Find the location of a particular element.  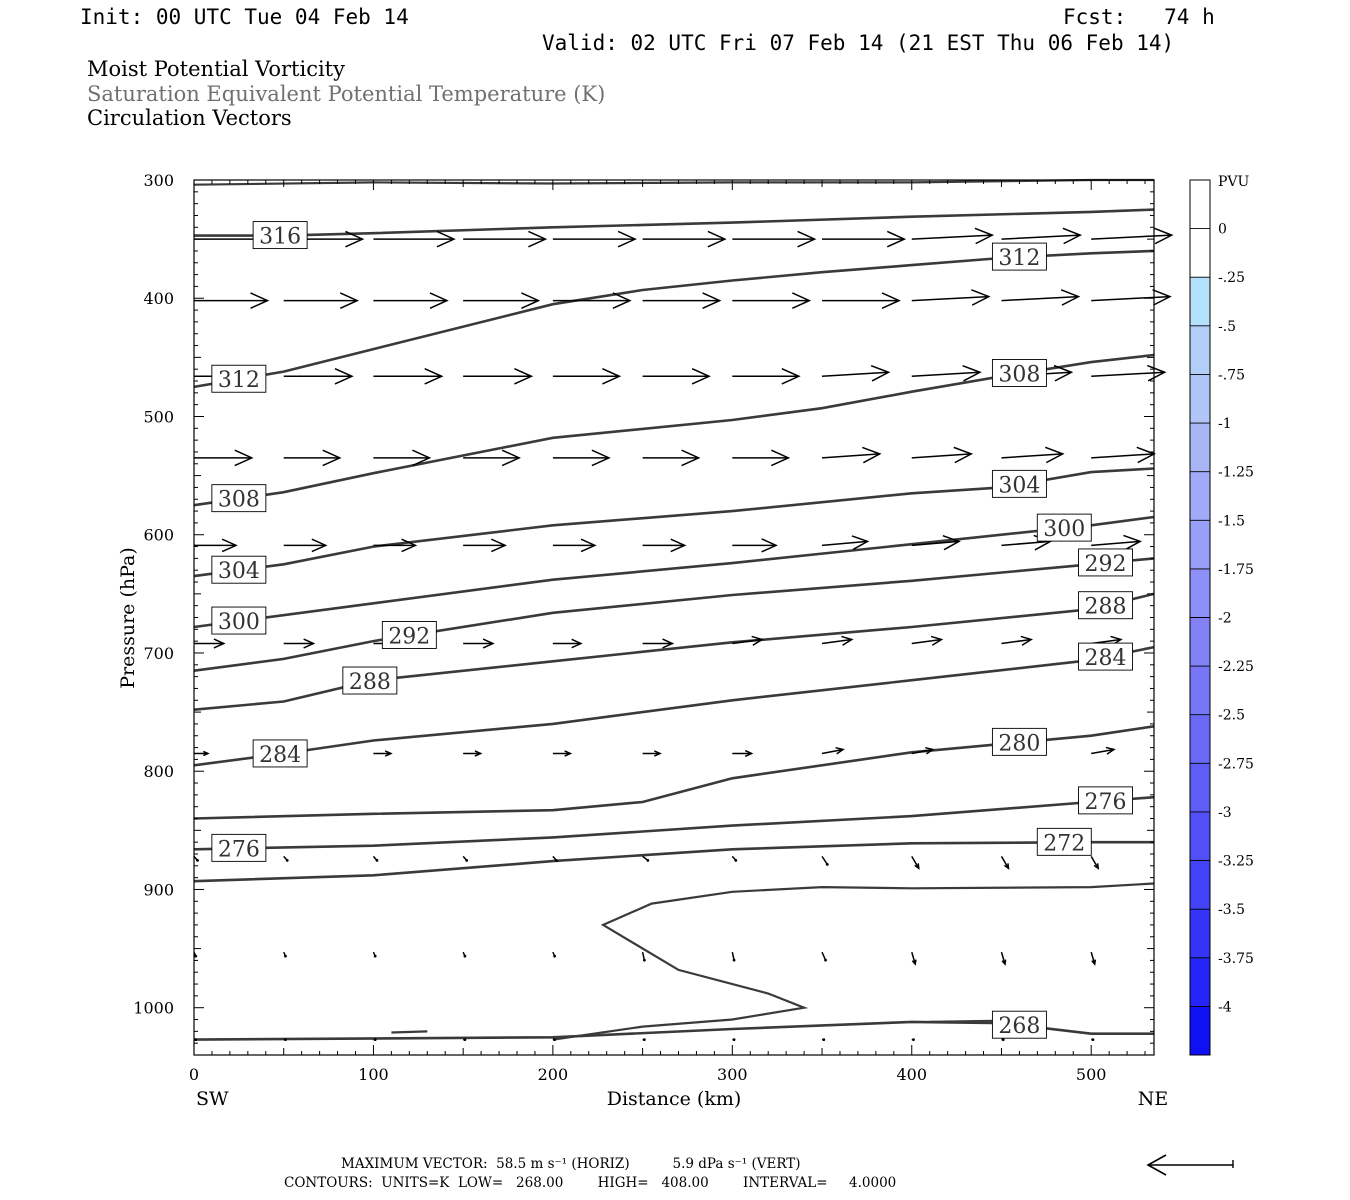

y-tick-label: 900 is located at coordinates (158, 889).